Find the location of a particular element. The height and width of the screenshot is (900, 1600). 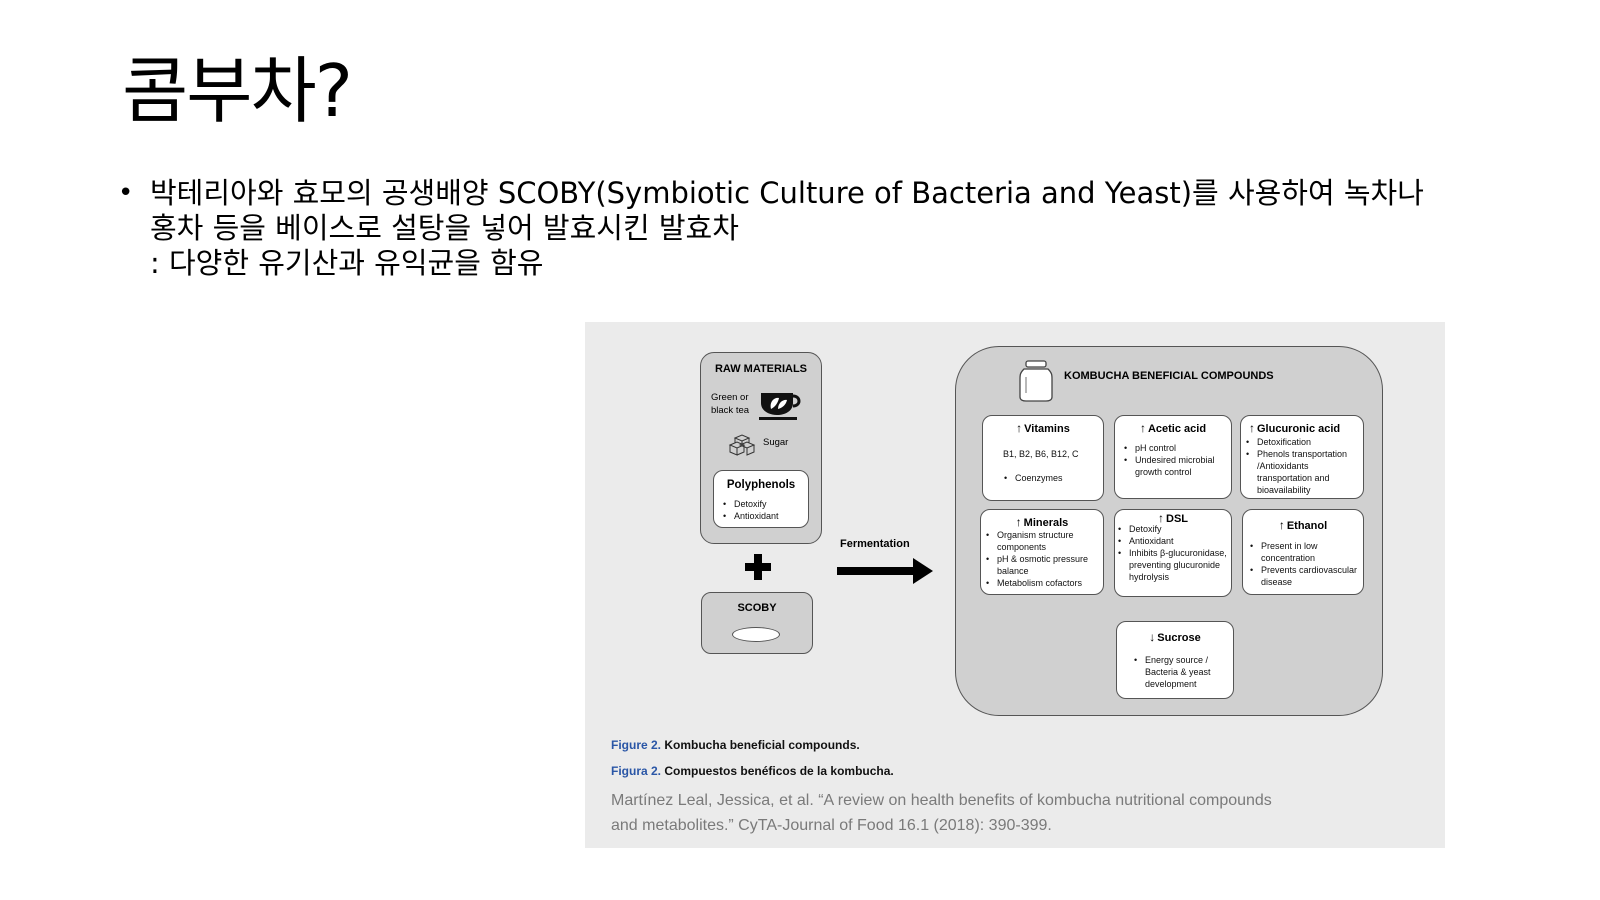

caption-english-text: Kombucha beneficial compounds. is located at coordinates (762, 745).